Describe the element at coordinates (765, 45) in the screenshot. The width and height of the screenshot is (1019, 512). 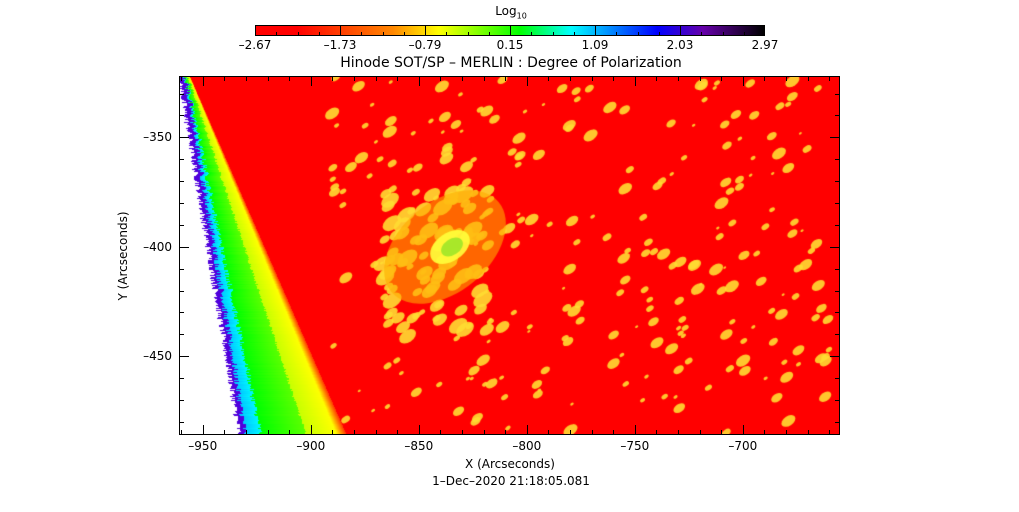
I see `colorbar-tick-label: 2.97` at that location.